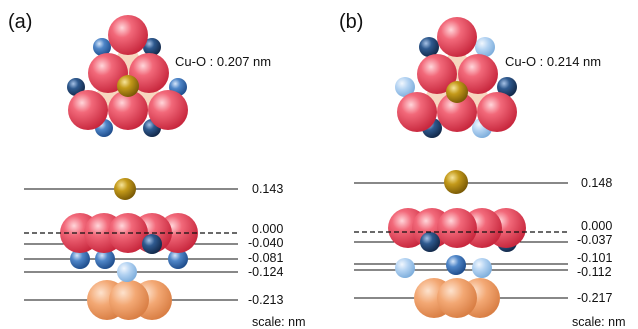 The width and height of the screenshot is (638, 329). What do you see at coordinates (553, 61) in the screenshot?
I see `cu-o-bond-length: Cu-O : 0.214 nm` at bounding box center [553, 61].